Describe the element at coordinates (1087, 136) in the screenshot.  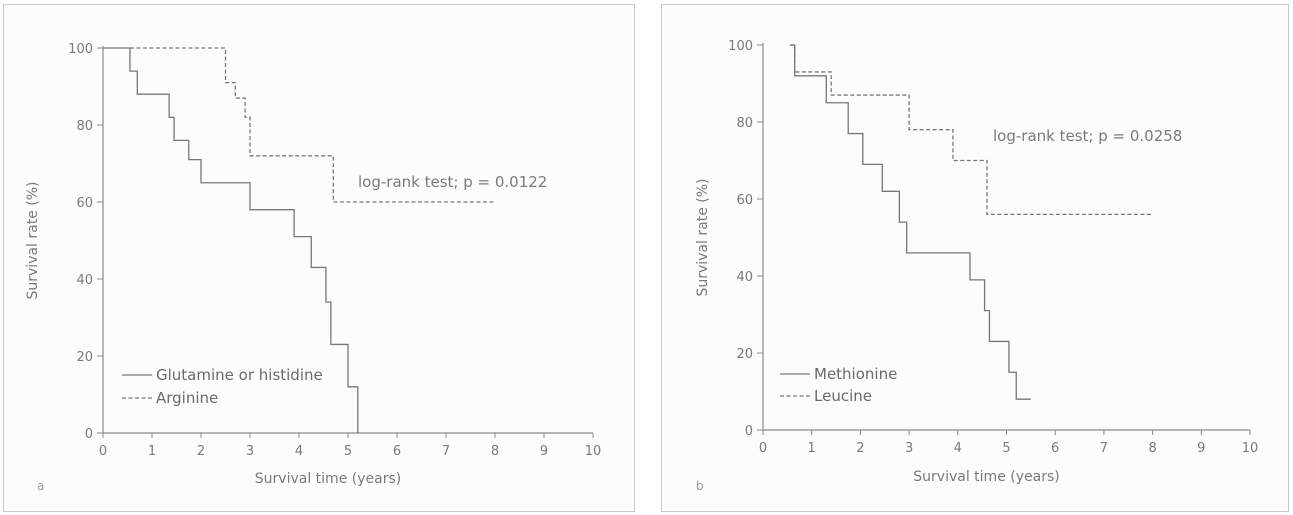
I see `annotation-text: log-rank test; p = 0.0258` at that location.